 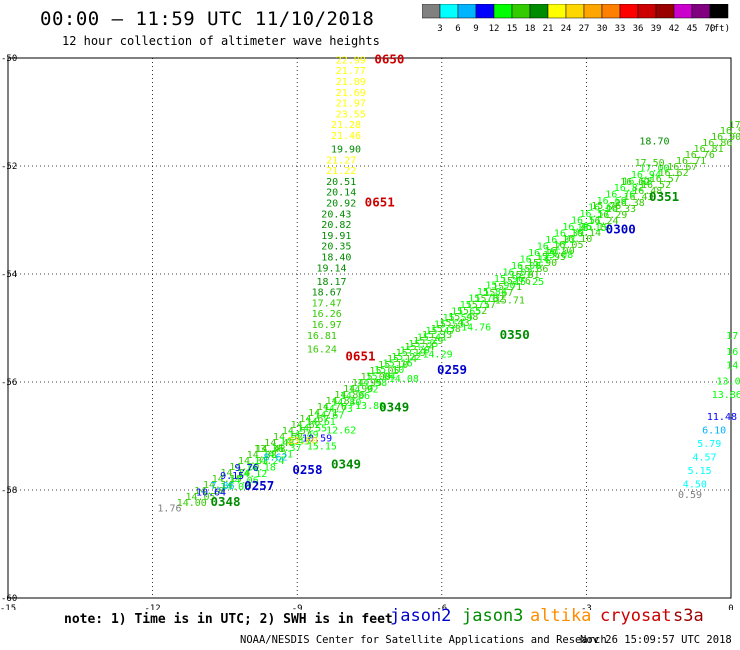 I want to click on swh-point: 21.97, so click(x=351, y=104).